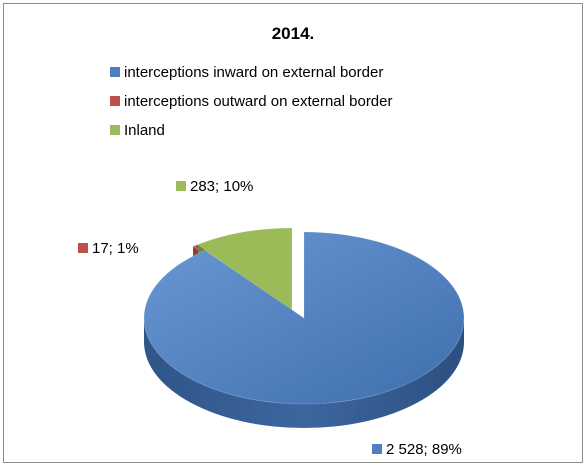 The width and height of the screenshot is (588, 468). I want to click on data-label-text-inward: 2 528; 89%, so click(424, 449).